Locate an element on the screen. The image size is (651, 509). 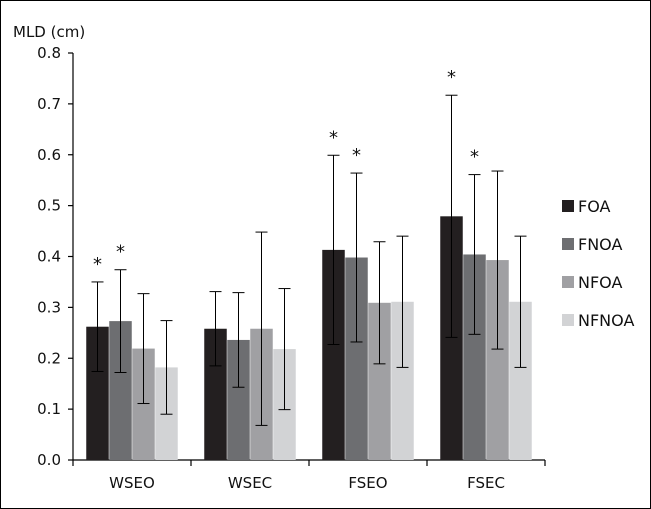
x-tick-label: WSEC is located at coordinates (250, 483).